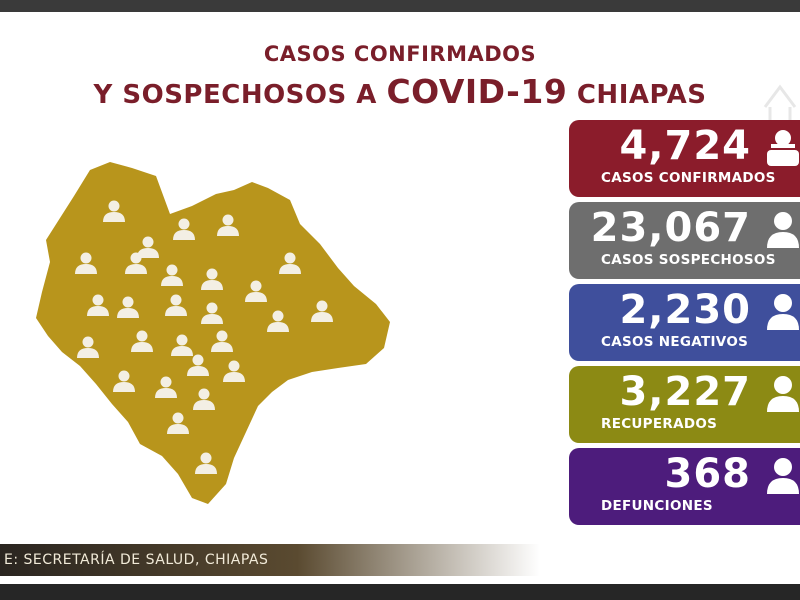  I want to click on stat-card-recuperados: 3,227 RECUPERADOS, so click(684, 404).